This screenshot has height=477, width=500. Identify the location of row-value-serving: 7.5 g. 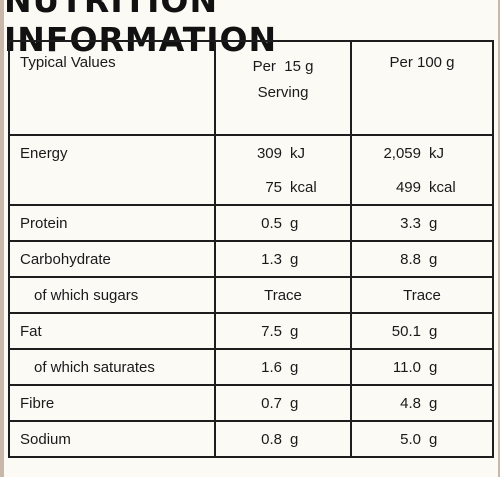
(283, 331).